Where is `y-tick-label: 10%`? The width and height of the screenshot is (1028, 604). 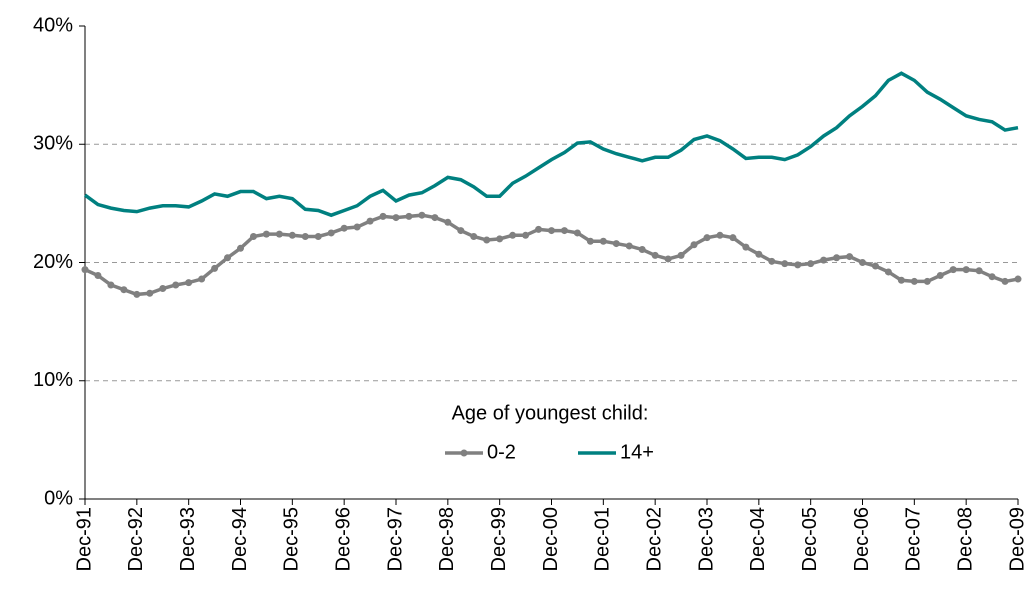 y-tick-label: 10% is located at coordinates (53, 380).